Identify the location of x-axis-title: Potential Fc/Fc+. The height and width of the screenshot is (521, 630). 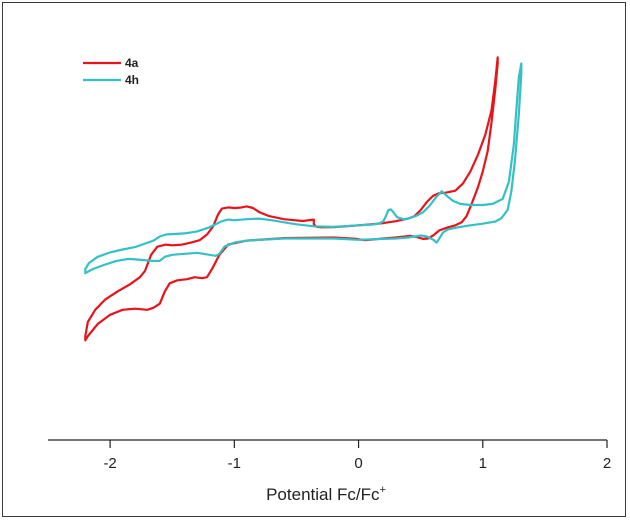
(326, 494).